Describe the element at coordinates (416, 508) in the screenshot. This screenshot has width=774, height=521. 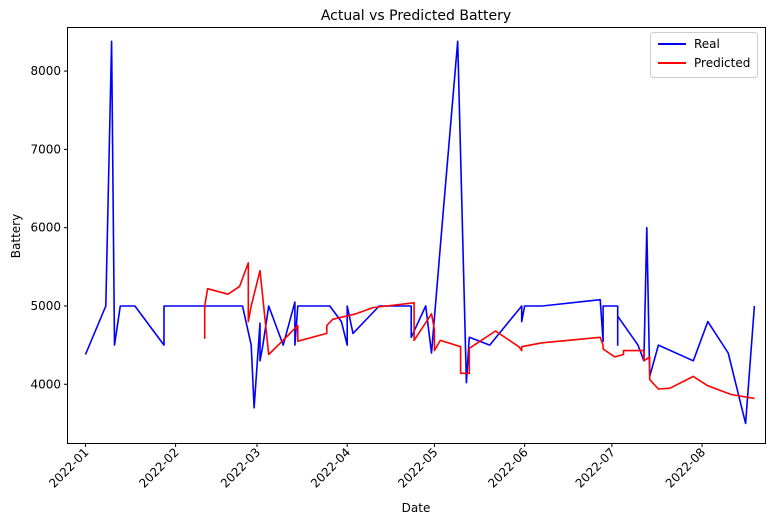
I see `x-axis-label: Date` at that location.